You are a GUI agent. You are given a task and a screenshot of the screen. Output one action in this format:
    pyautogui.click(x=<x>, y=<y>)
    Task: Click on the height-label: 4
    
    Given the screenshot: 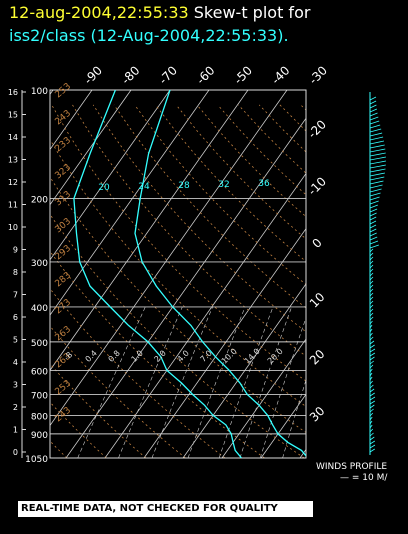 What is the action you would take?
    pyautogui.click(x=15, y=362)
    